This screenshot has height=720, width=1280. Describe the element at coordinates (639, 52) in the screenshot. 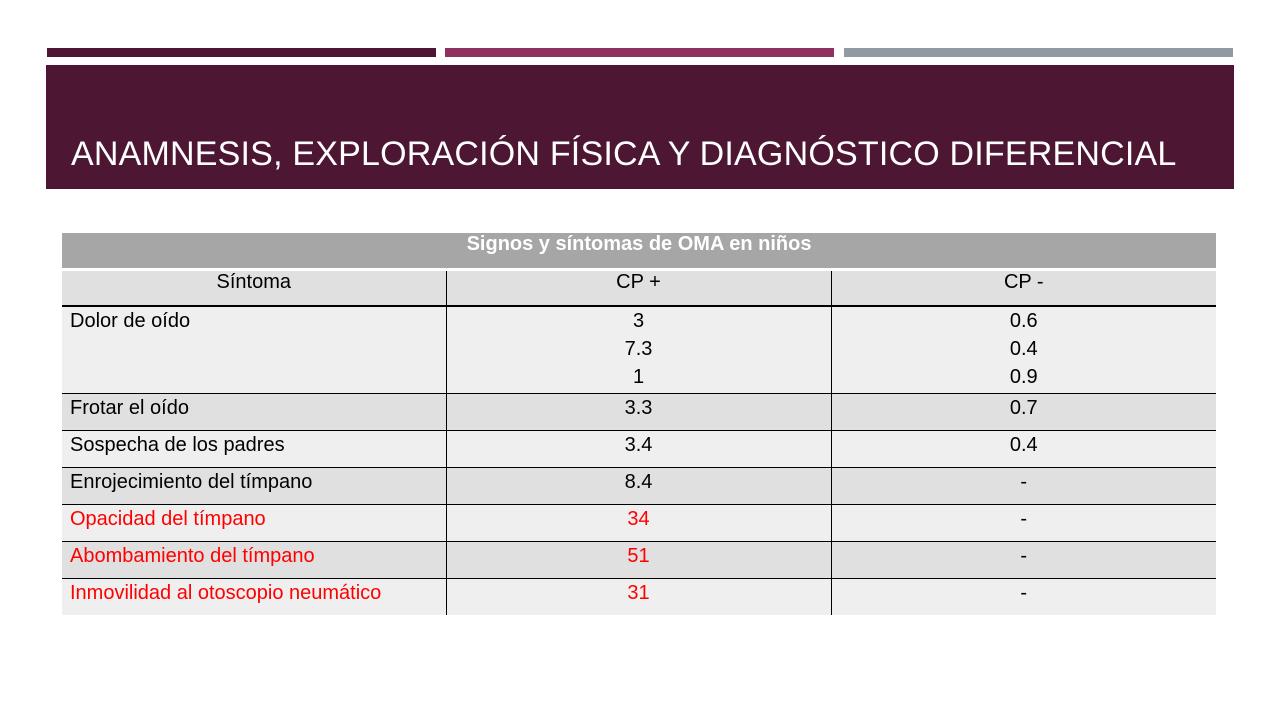

I see `accent-bar-magenta` at that location.